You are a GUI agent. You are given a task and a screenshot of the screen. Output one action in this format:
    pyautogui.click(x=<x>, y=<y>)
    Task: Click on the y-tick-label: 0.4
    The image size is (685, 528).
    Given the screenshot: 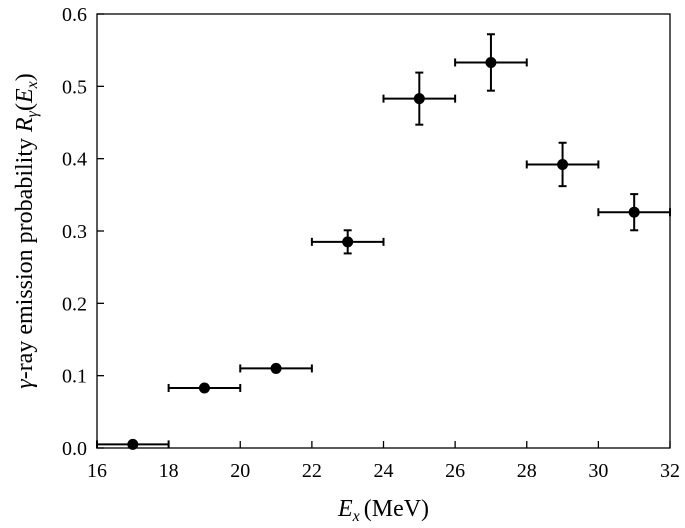 What is the action you would take?
    pyautogui.click(x=74, y=160)
    